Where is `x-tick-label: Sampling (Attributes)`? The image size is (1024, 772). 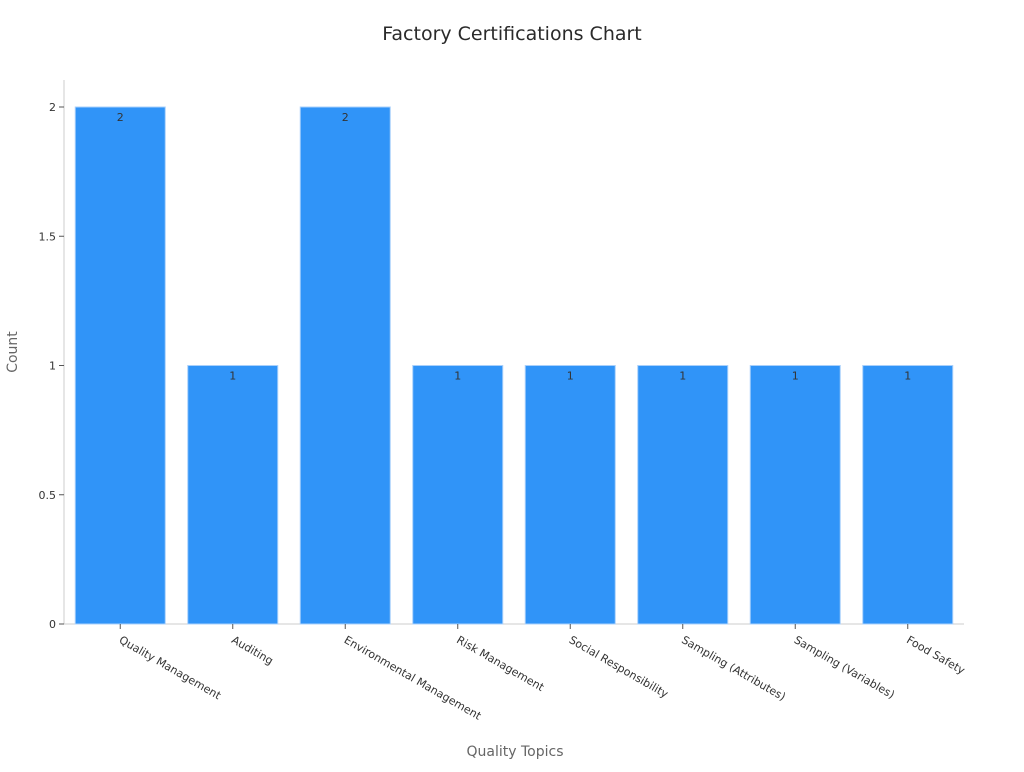 x-tick-label: Sampling (Attributes) is located at coordinates (733, 668).